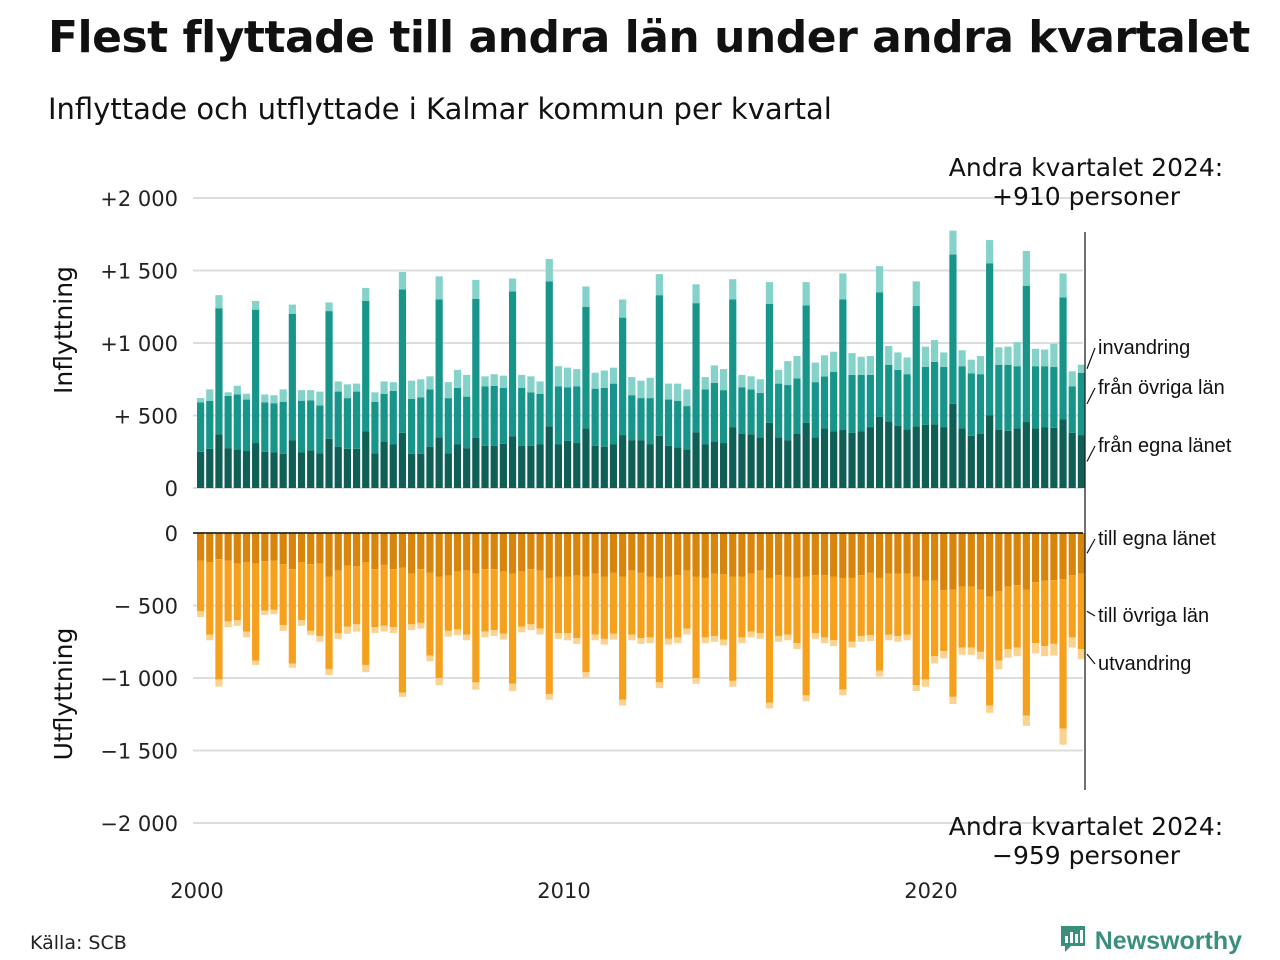 Image resolution: width=1280 pixels, height=960 pixels. Describe the element at coordinates (63, 330) in the screenshot. I see `y-axis-label-inflow: Inflyttning` at that location.